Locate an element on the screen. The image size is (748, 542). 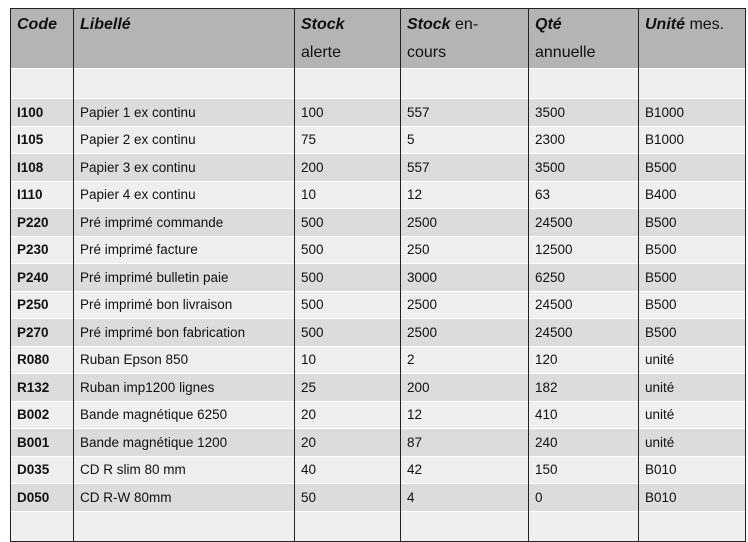
table-row: R080 Ruban Epson 850 10 2 120 unité is located at coordinates (378, 359).